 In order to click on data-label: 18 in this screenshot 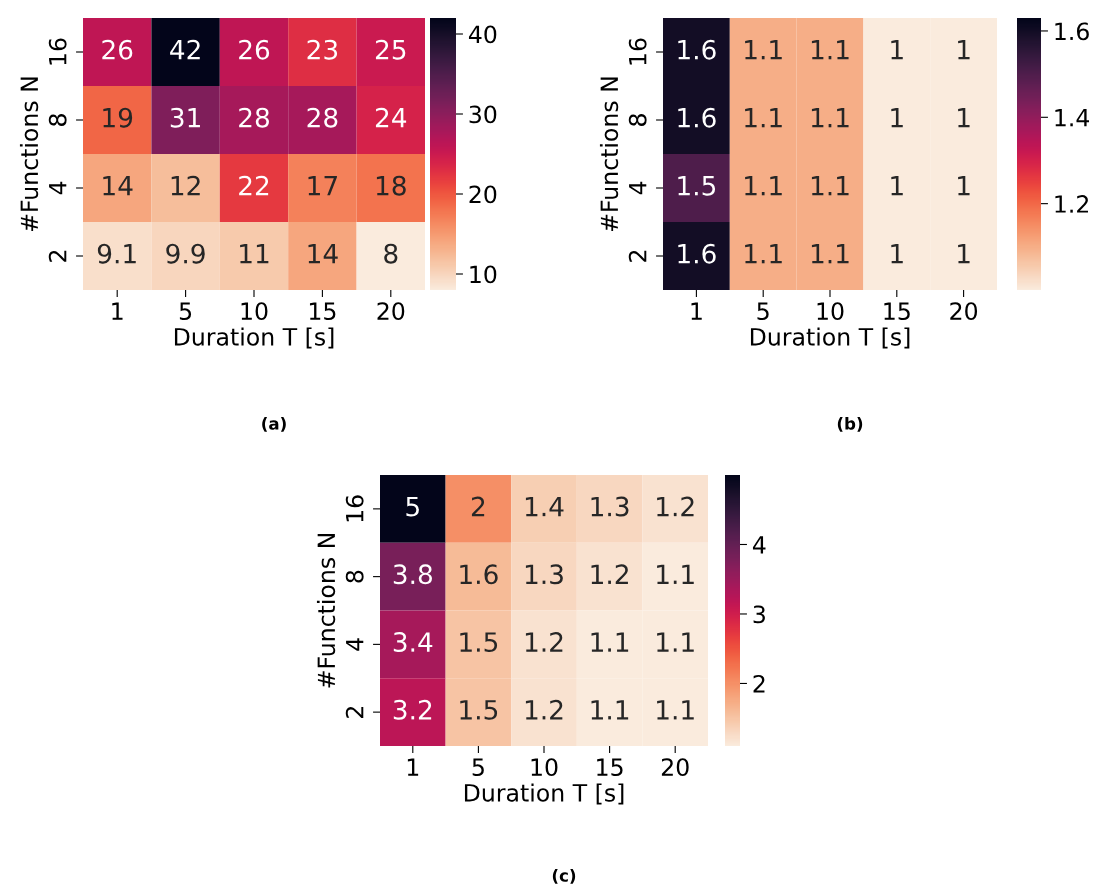, I will do `click(391, 185)`.